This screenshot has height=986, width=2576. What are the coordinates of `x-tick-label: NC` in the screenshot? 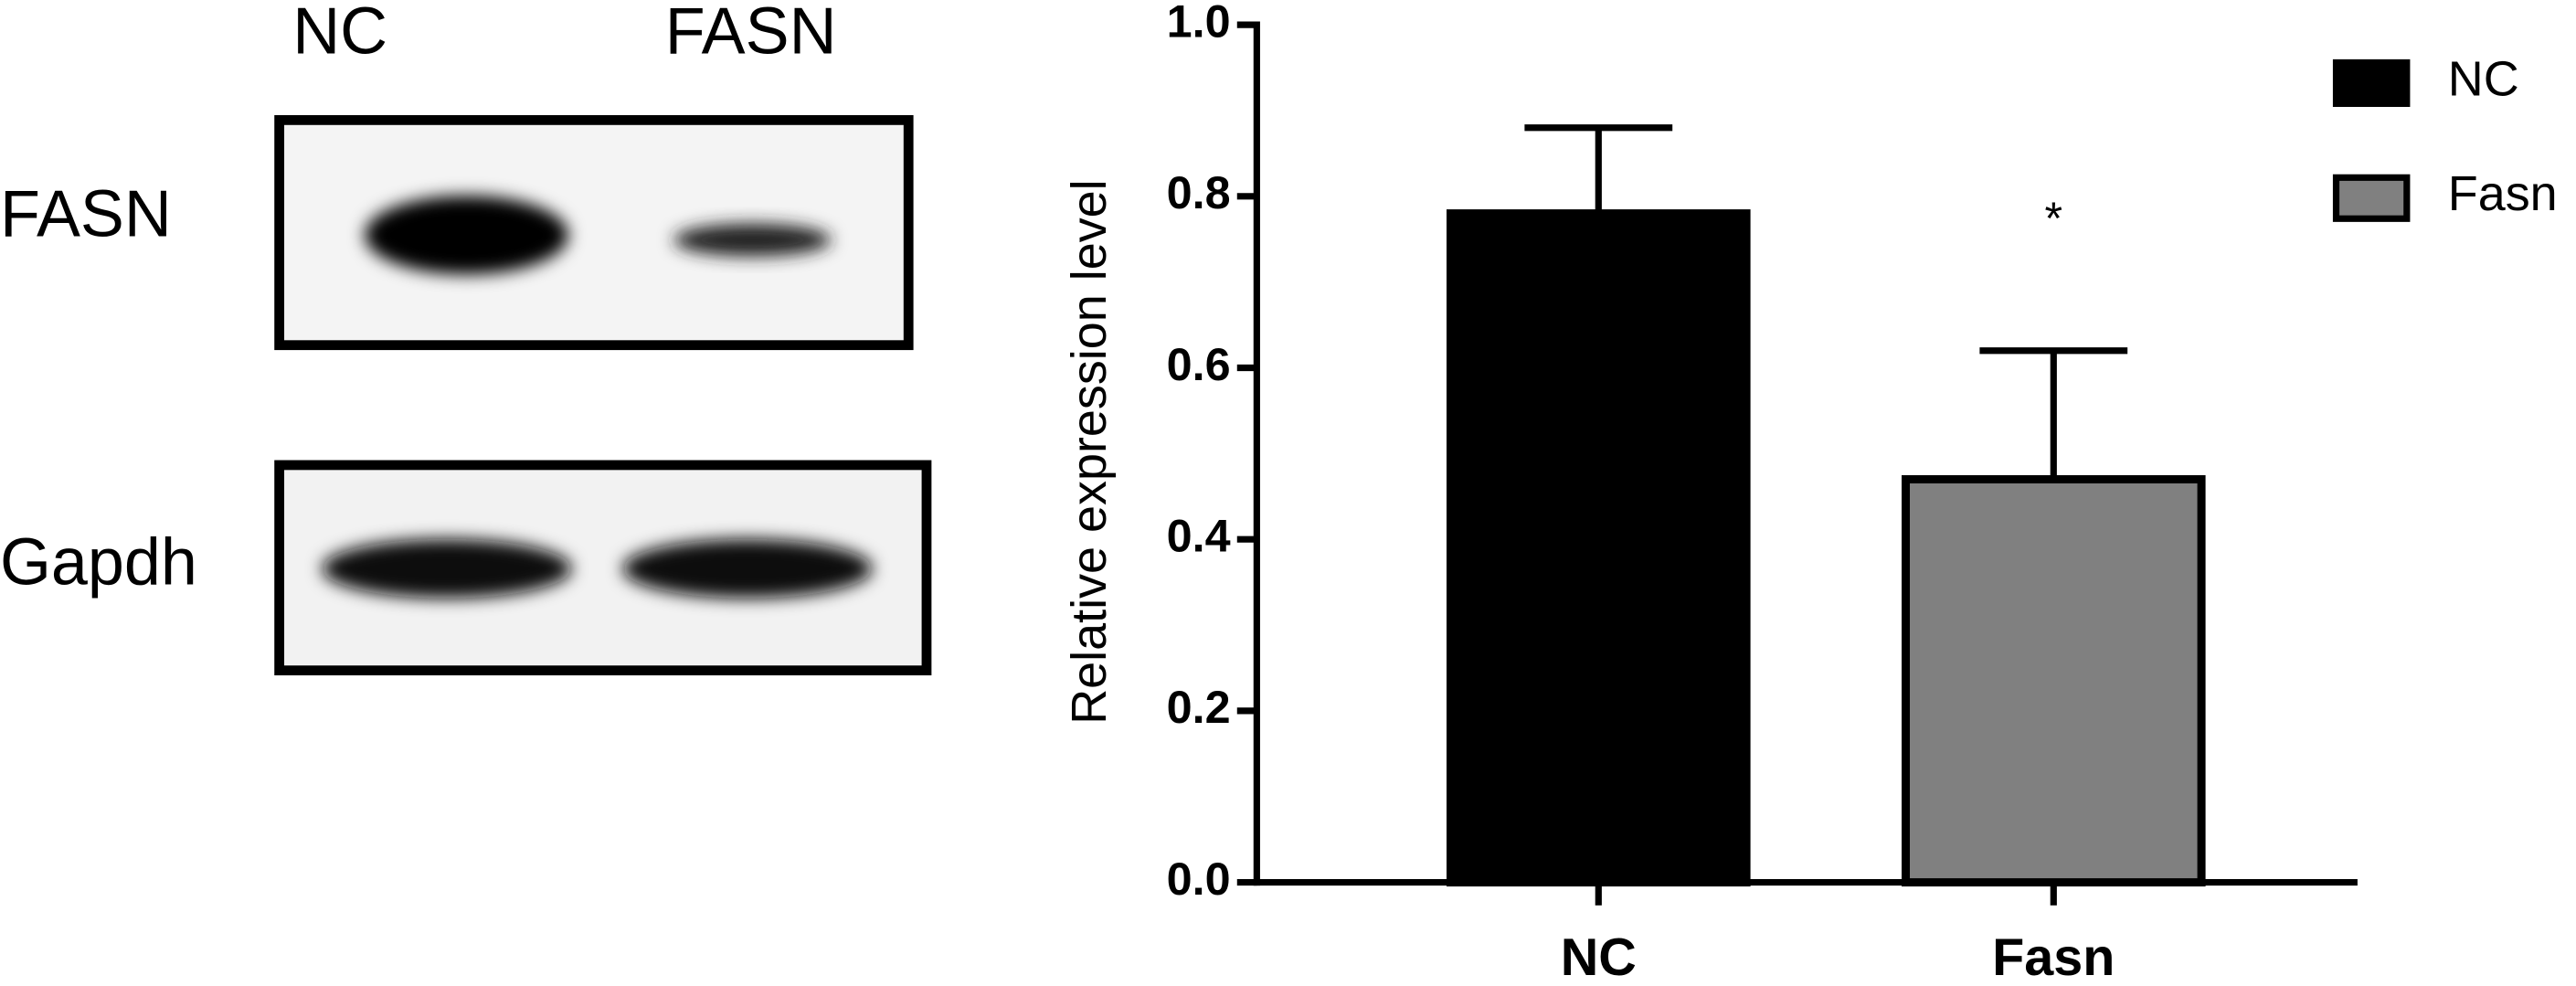 It's located at (1599, 957).